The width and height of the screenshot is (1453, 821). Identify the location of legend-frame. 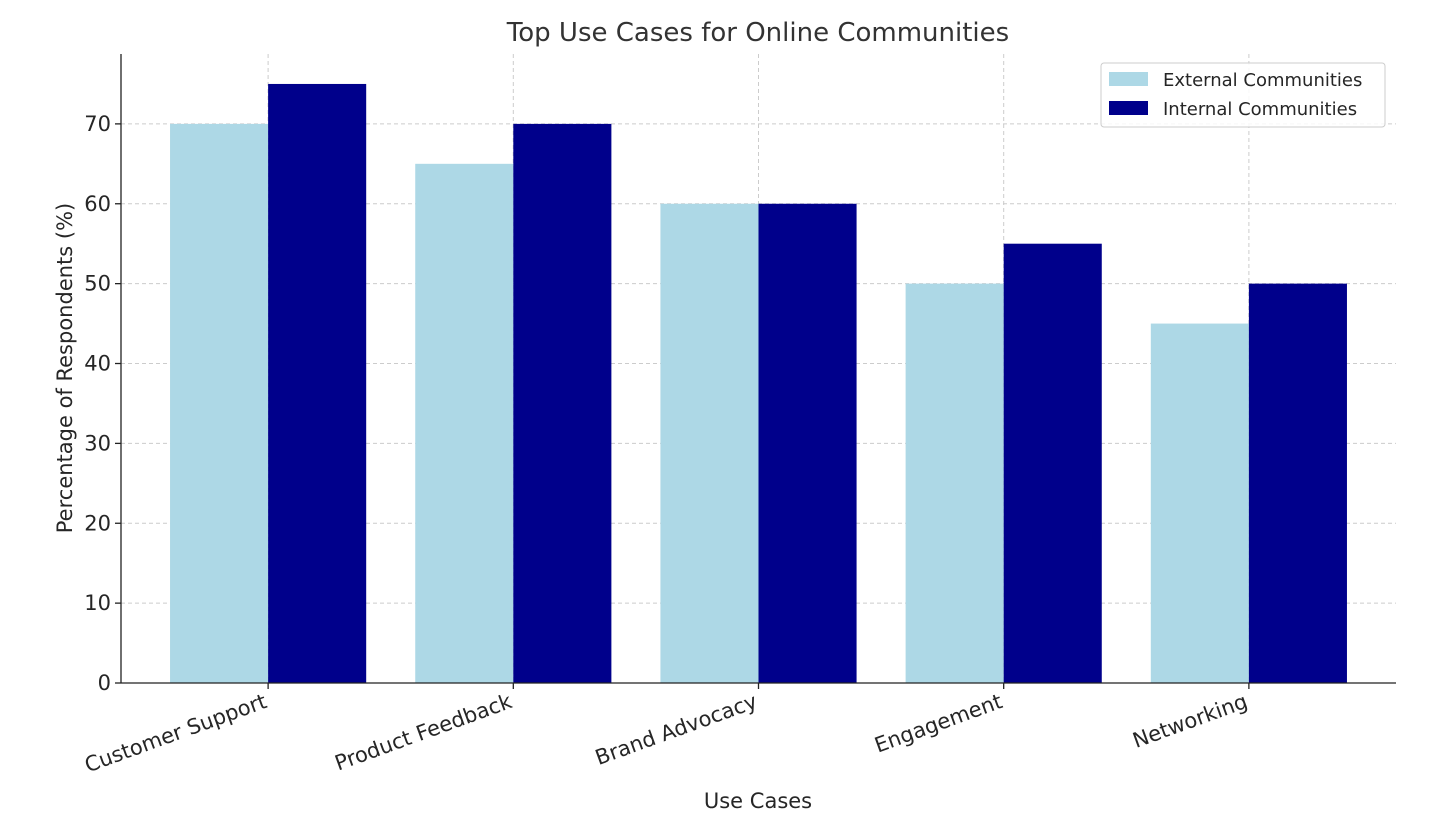
(1243, 95).